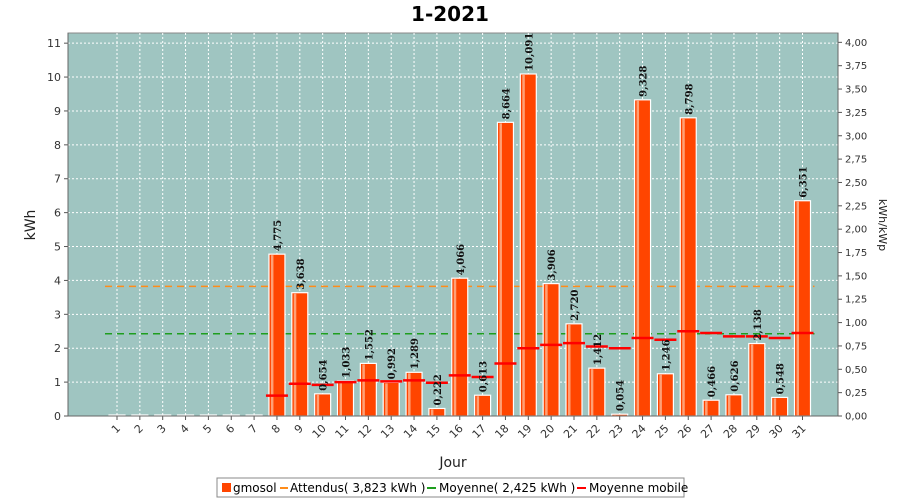  What do you see at coordinates (570, 431) in the screenshot?
I see `x-tick-label: 21` at bounding box center [570, 431].